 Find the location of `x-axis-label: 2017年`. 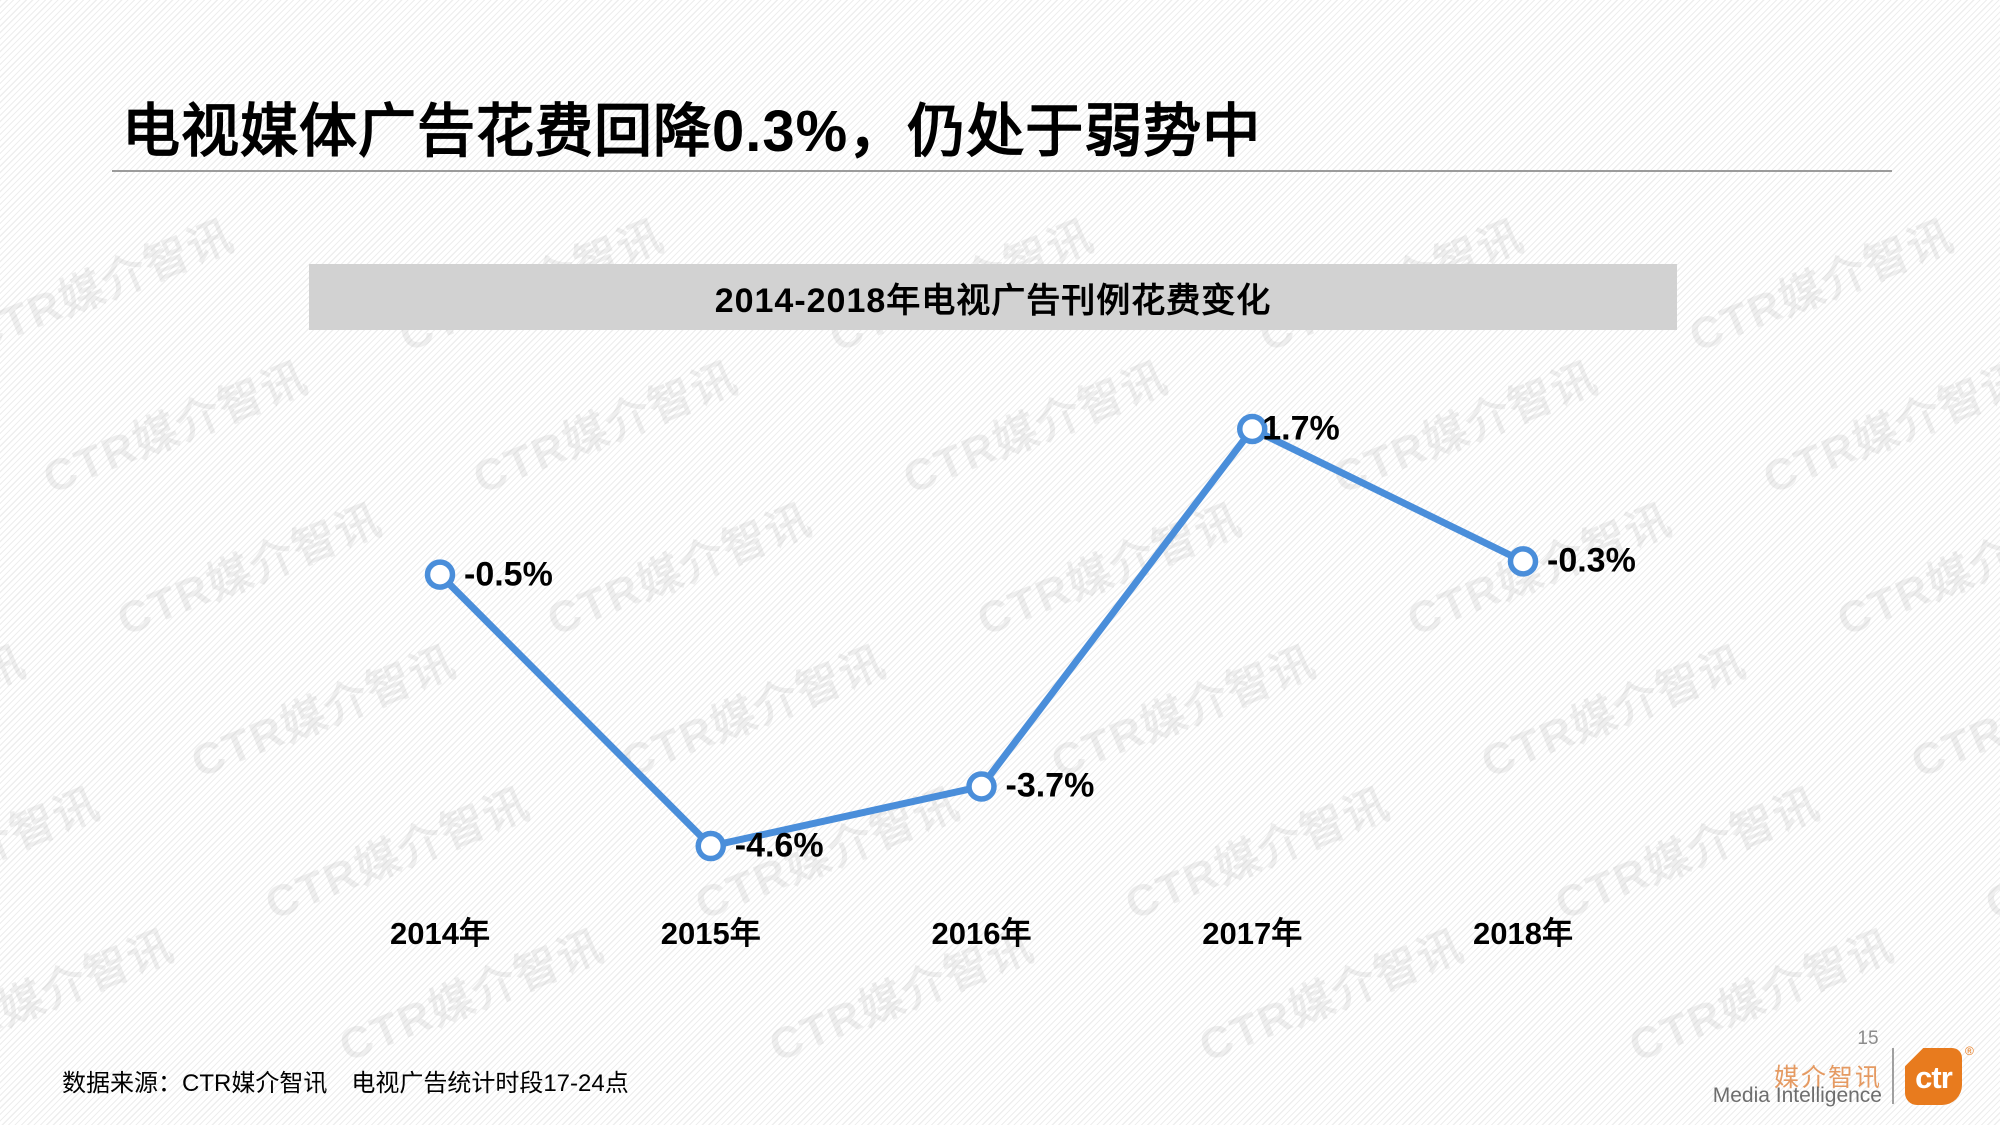

x-axis-label: 2017年 is located at coordinates (1252, 933).